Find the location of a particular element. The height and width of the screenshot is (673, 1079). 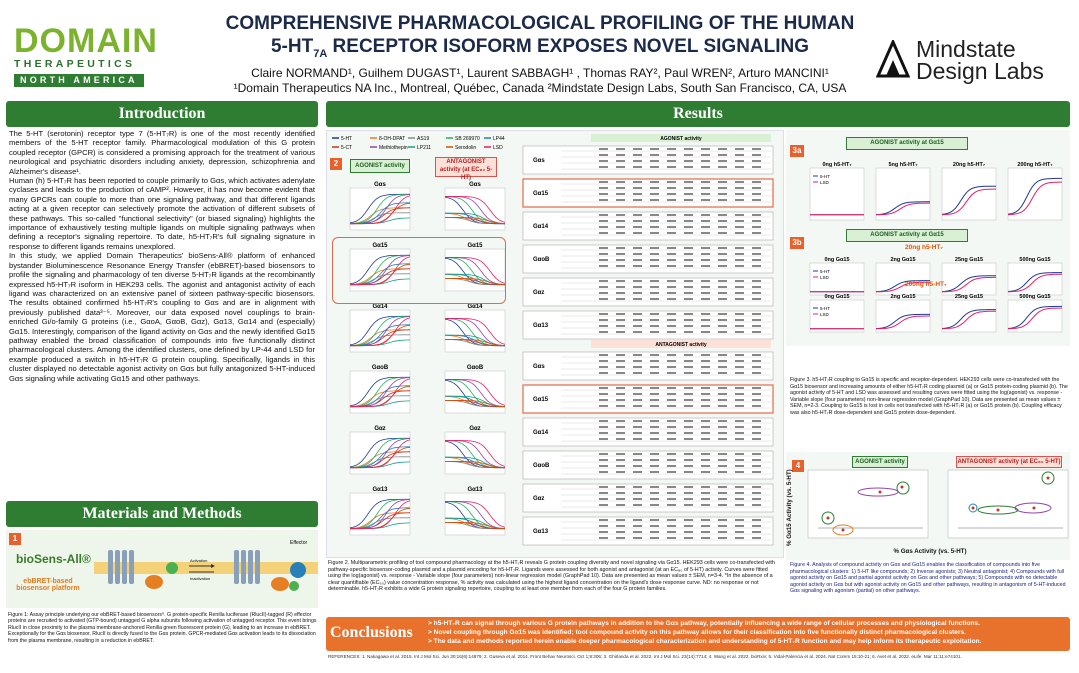

platform-subtitle: ebBRET-based biosensor platform is located at coordinates (48, 585).